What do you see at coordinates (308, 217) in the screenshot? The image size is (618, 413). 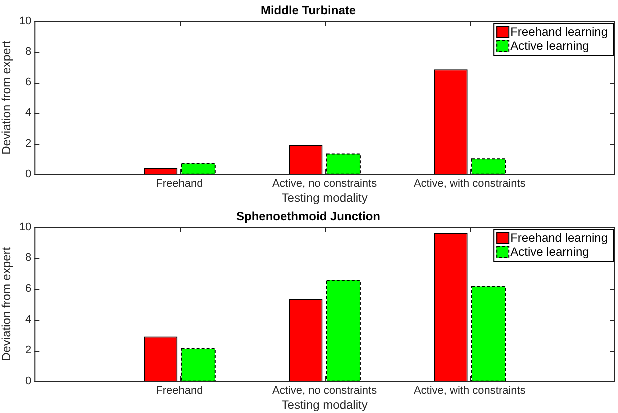 I see `chart-title: Sphenoethmoid Junction` at bounding box center [308, 217].